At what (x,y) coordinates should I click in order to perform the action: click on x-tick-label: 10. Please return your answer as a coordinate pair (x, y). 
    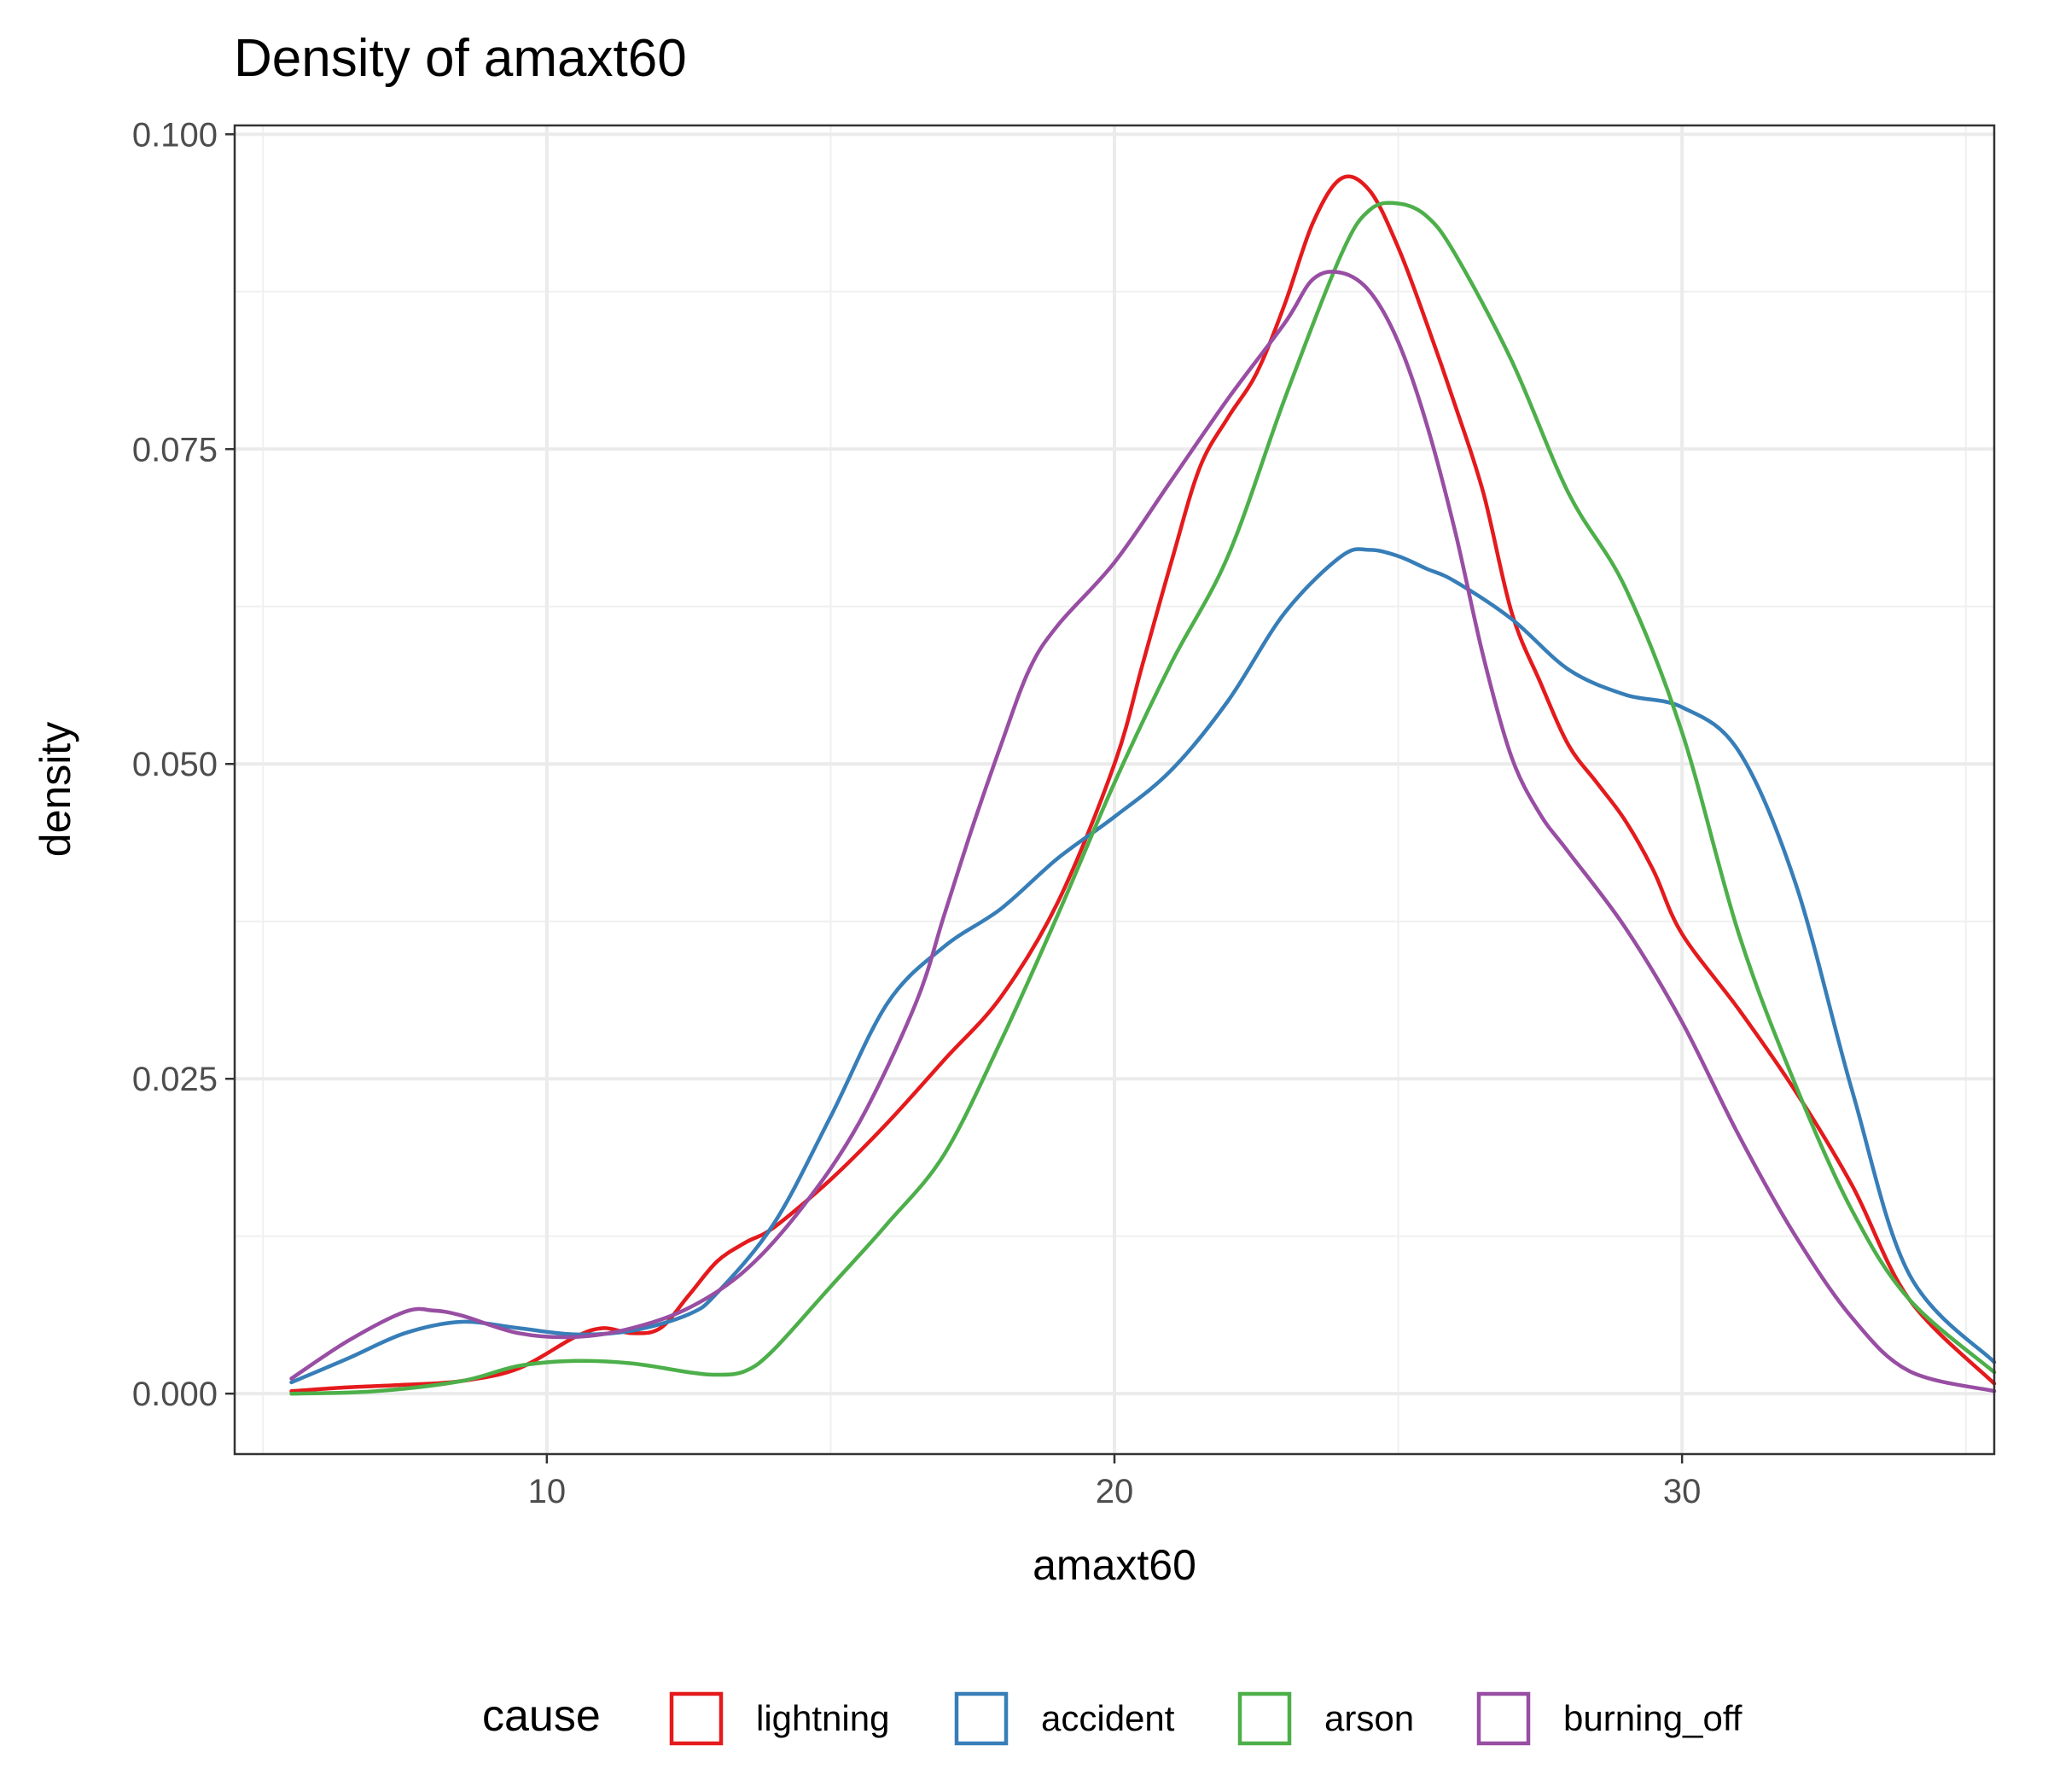
    Looking at the image, I should click on (547, 1491).